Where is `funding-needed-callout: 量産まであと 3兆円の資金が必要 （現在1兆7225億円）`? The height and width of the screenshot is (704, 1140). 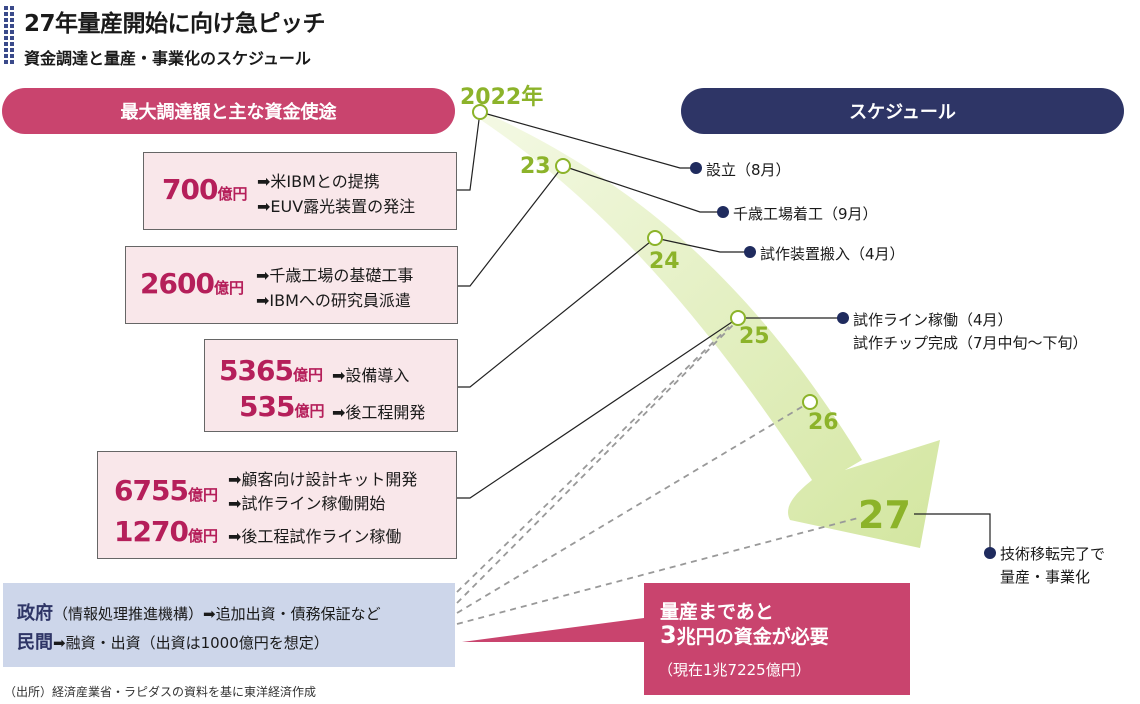 funding-needed-callout: 量産まであと 3兆円の資金が必要 （現在1兆7225億円） is located at coordinates (777, 639).